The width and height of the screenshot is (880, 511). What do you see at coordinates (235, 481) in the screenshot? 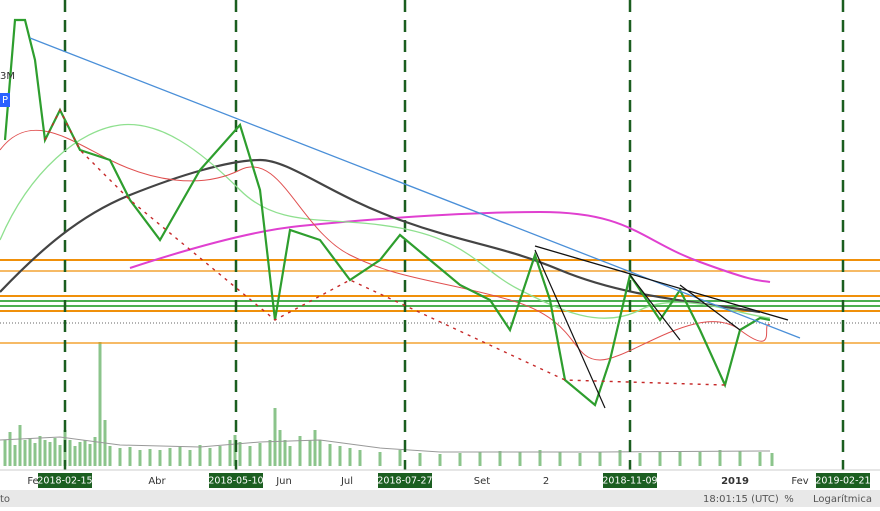
I see `date-marker: 2018-05-10` at bounding box center [235, 481].